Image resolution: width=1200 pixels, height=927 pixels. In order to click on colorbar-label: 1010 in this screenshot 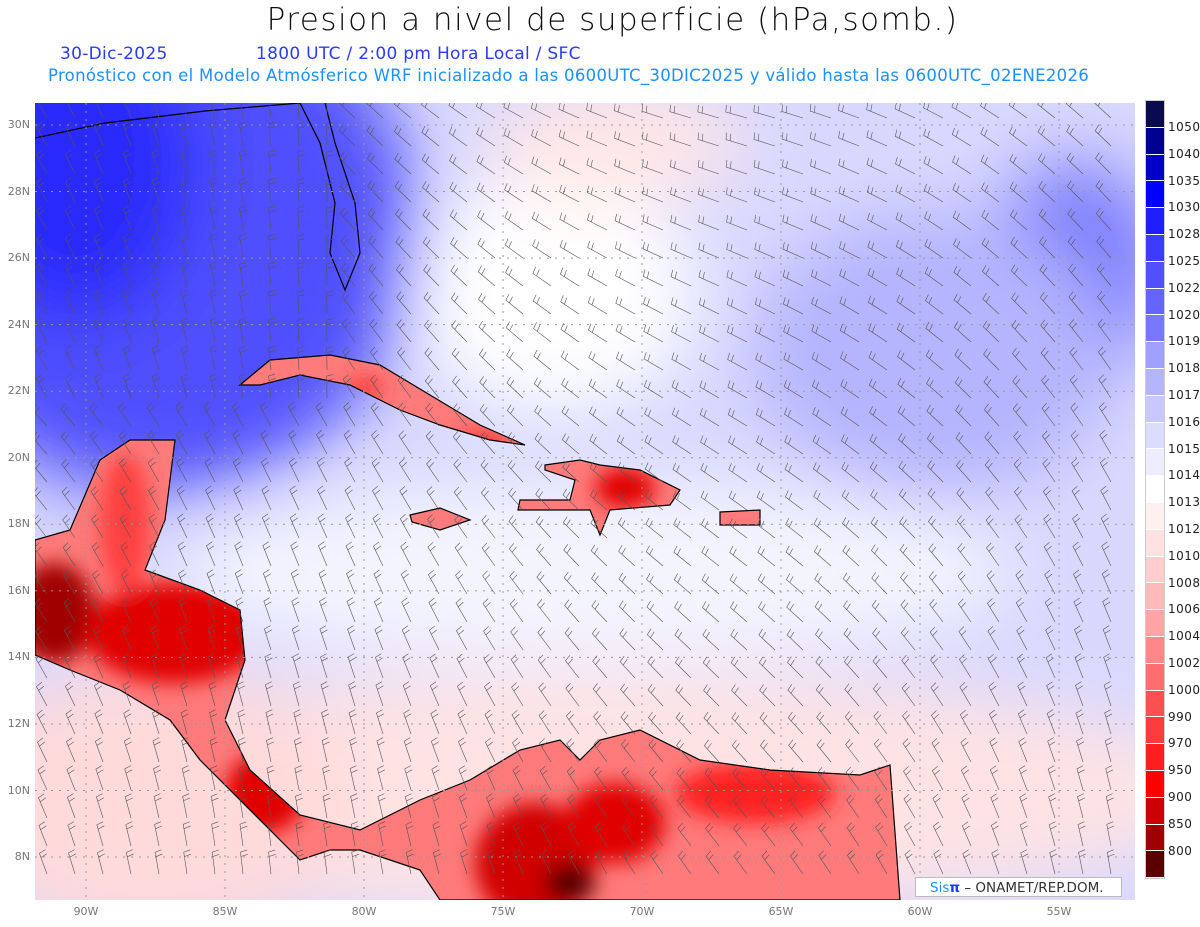, I will do `click(1184, 555)`.